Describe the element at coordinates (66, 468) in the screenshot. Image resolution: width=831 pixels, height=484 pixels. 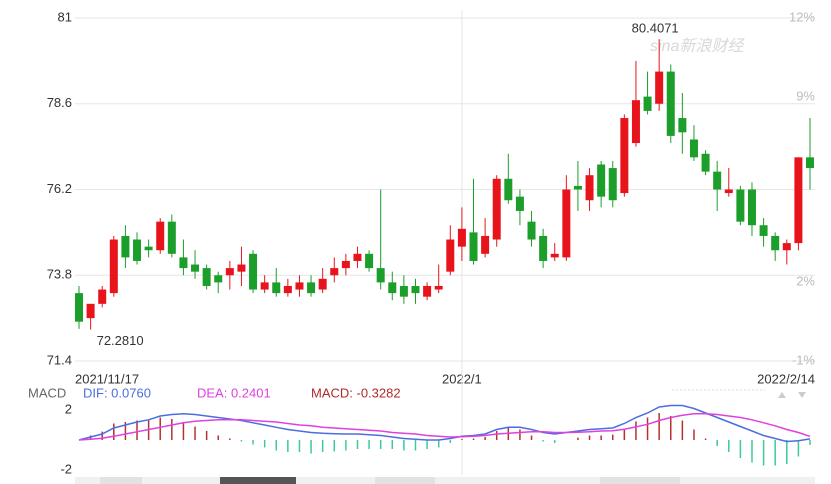
I see `y-tick-label: -2` at that location.